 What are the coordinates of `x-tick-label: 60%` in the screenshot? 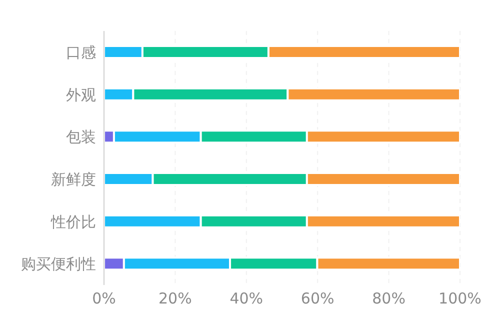 It's located at (317, 299).